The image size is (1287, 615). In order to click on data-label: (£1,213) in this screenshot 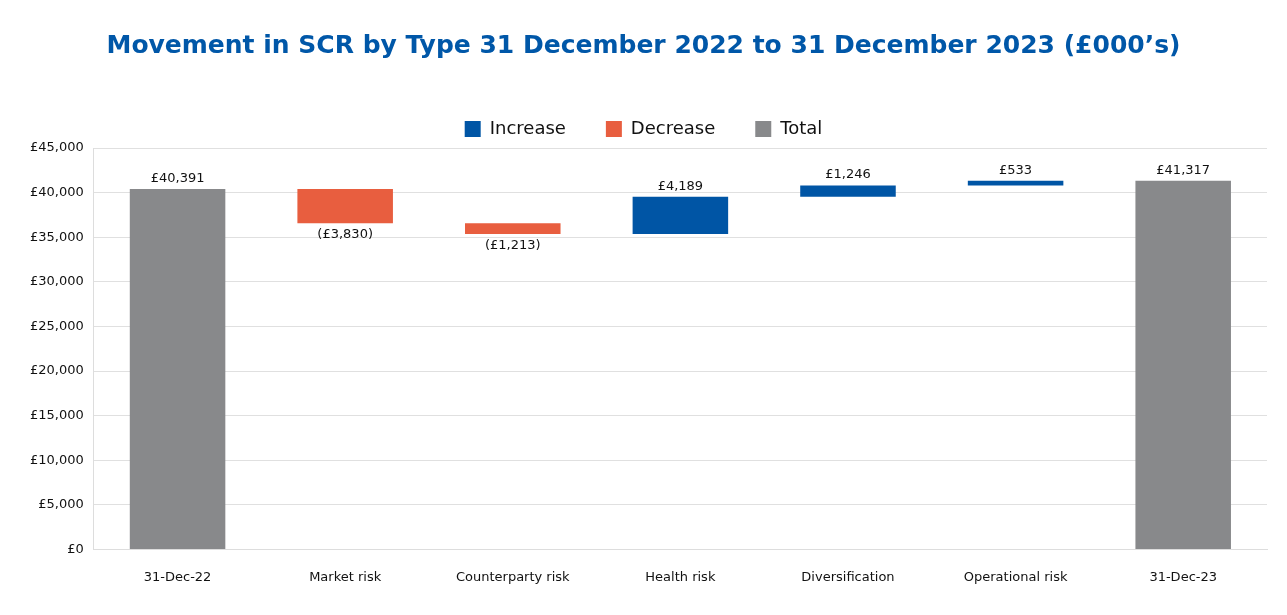, I will do `click(512, 244)`.